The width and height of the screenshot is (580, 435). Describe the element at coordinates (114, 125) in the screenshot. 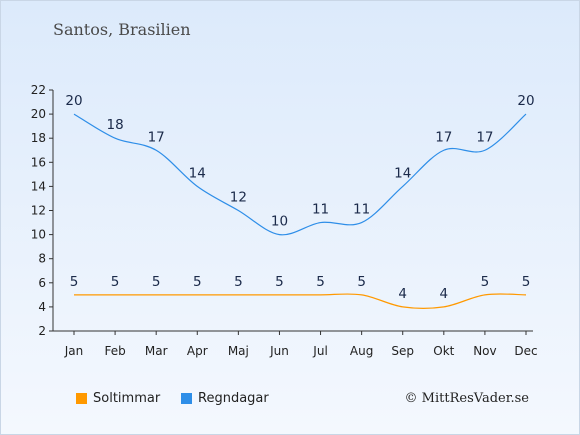

I see `data-label-regndagar: 18` at that location.